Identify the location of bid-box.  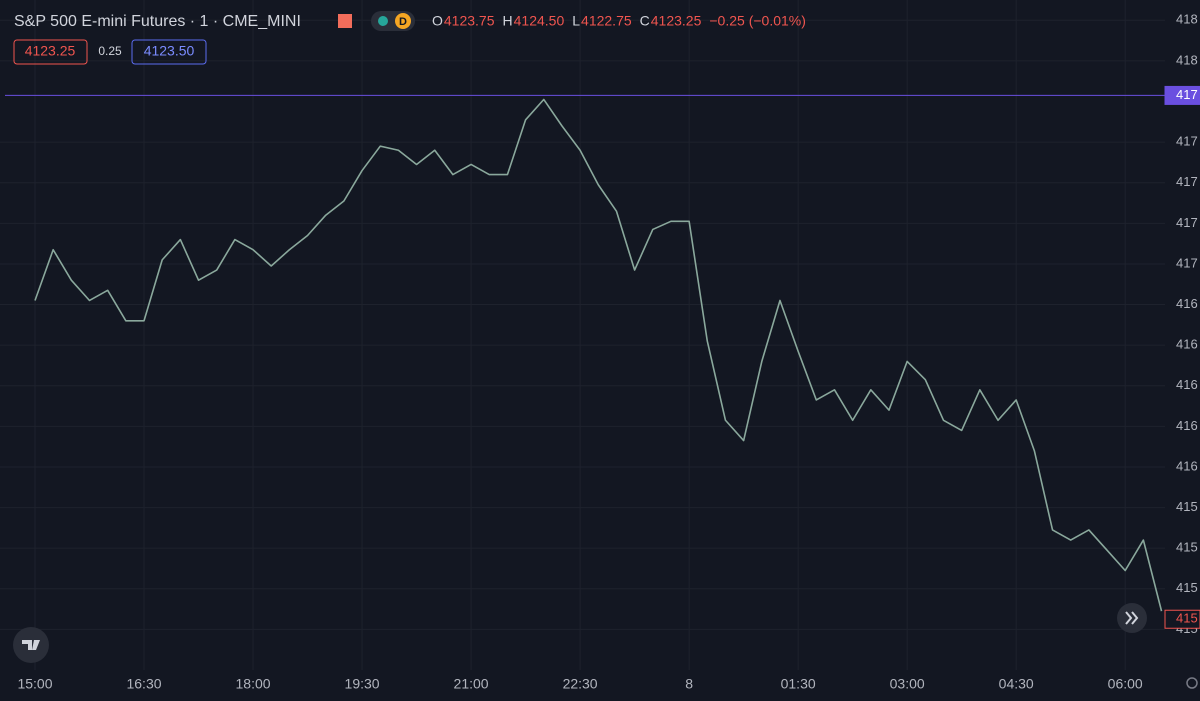
(50, 52).